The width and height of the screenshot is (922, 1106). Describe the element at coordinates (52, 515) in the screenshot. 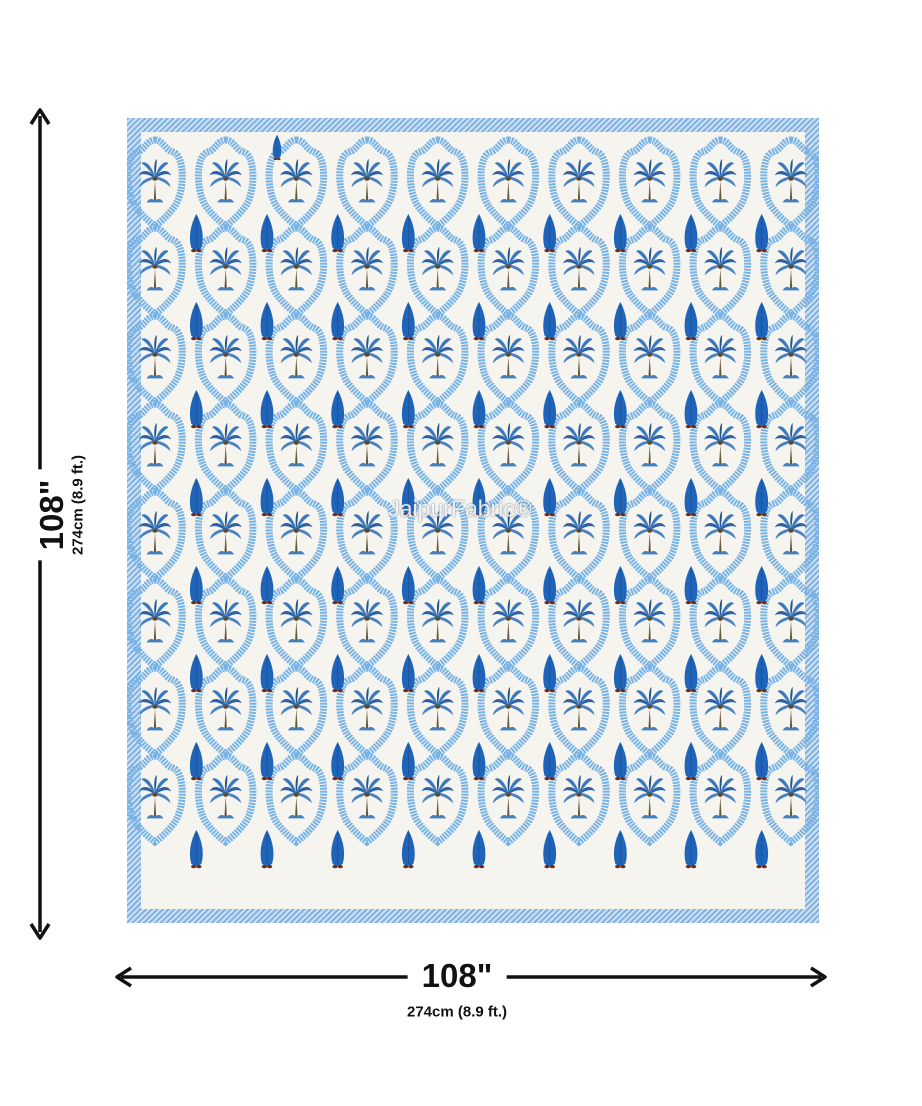

I see `height-label: 108"` at that location.